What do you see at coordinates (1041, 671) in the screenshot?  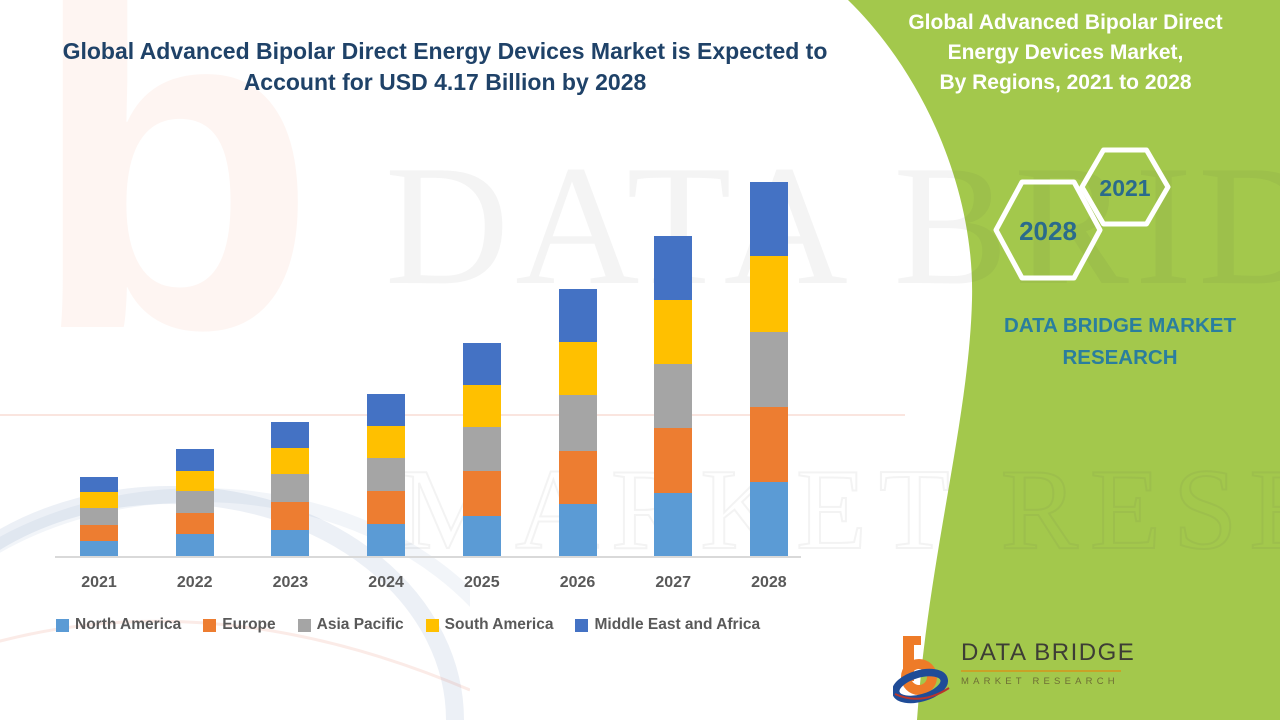 I see `footer-rule` at bounding box center [1041, 671].